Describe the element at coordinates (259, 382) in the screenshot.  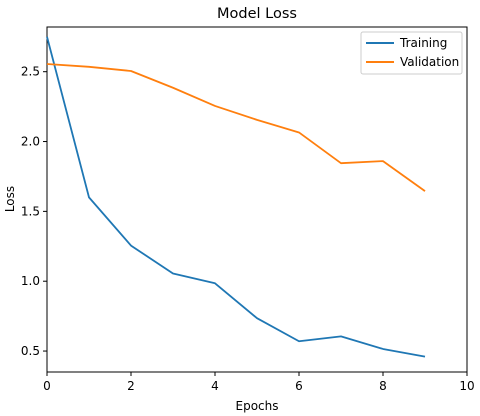
I see `x-axis: 0 2 4 6 8 10` at that location.